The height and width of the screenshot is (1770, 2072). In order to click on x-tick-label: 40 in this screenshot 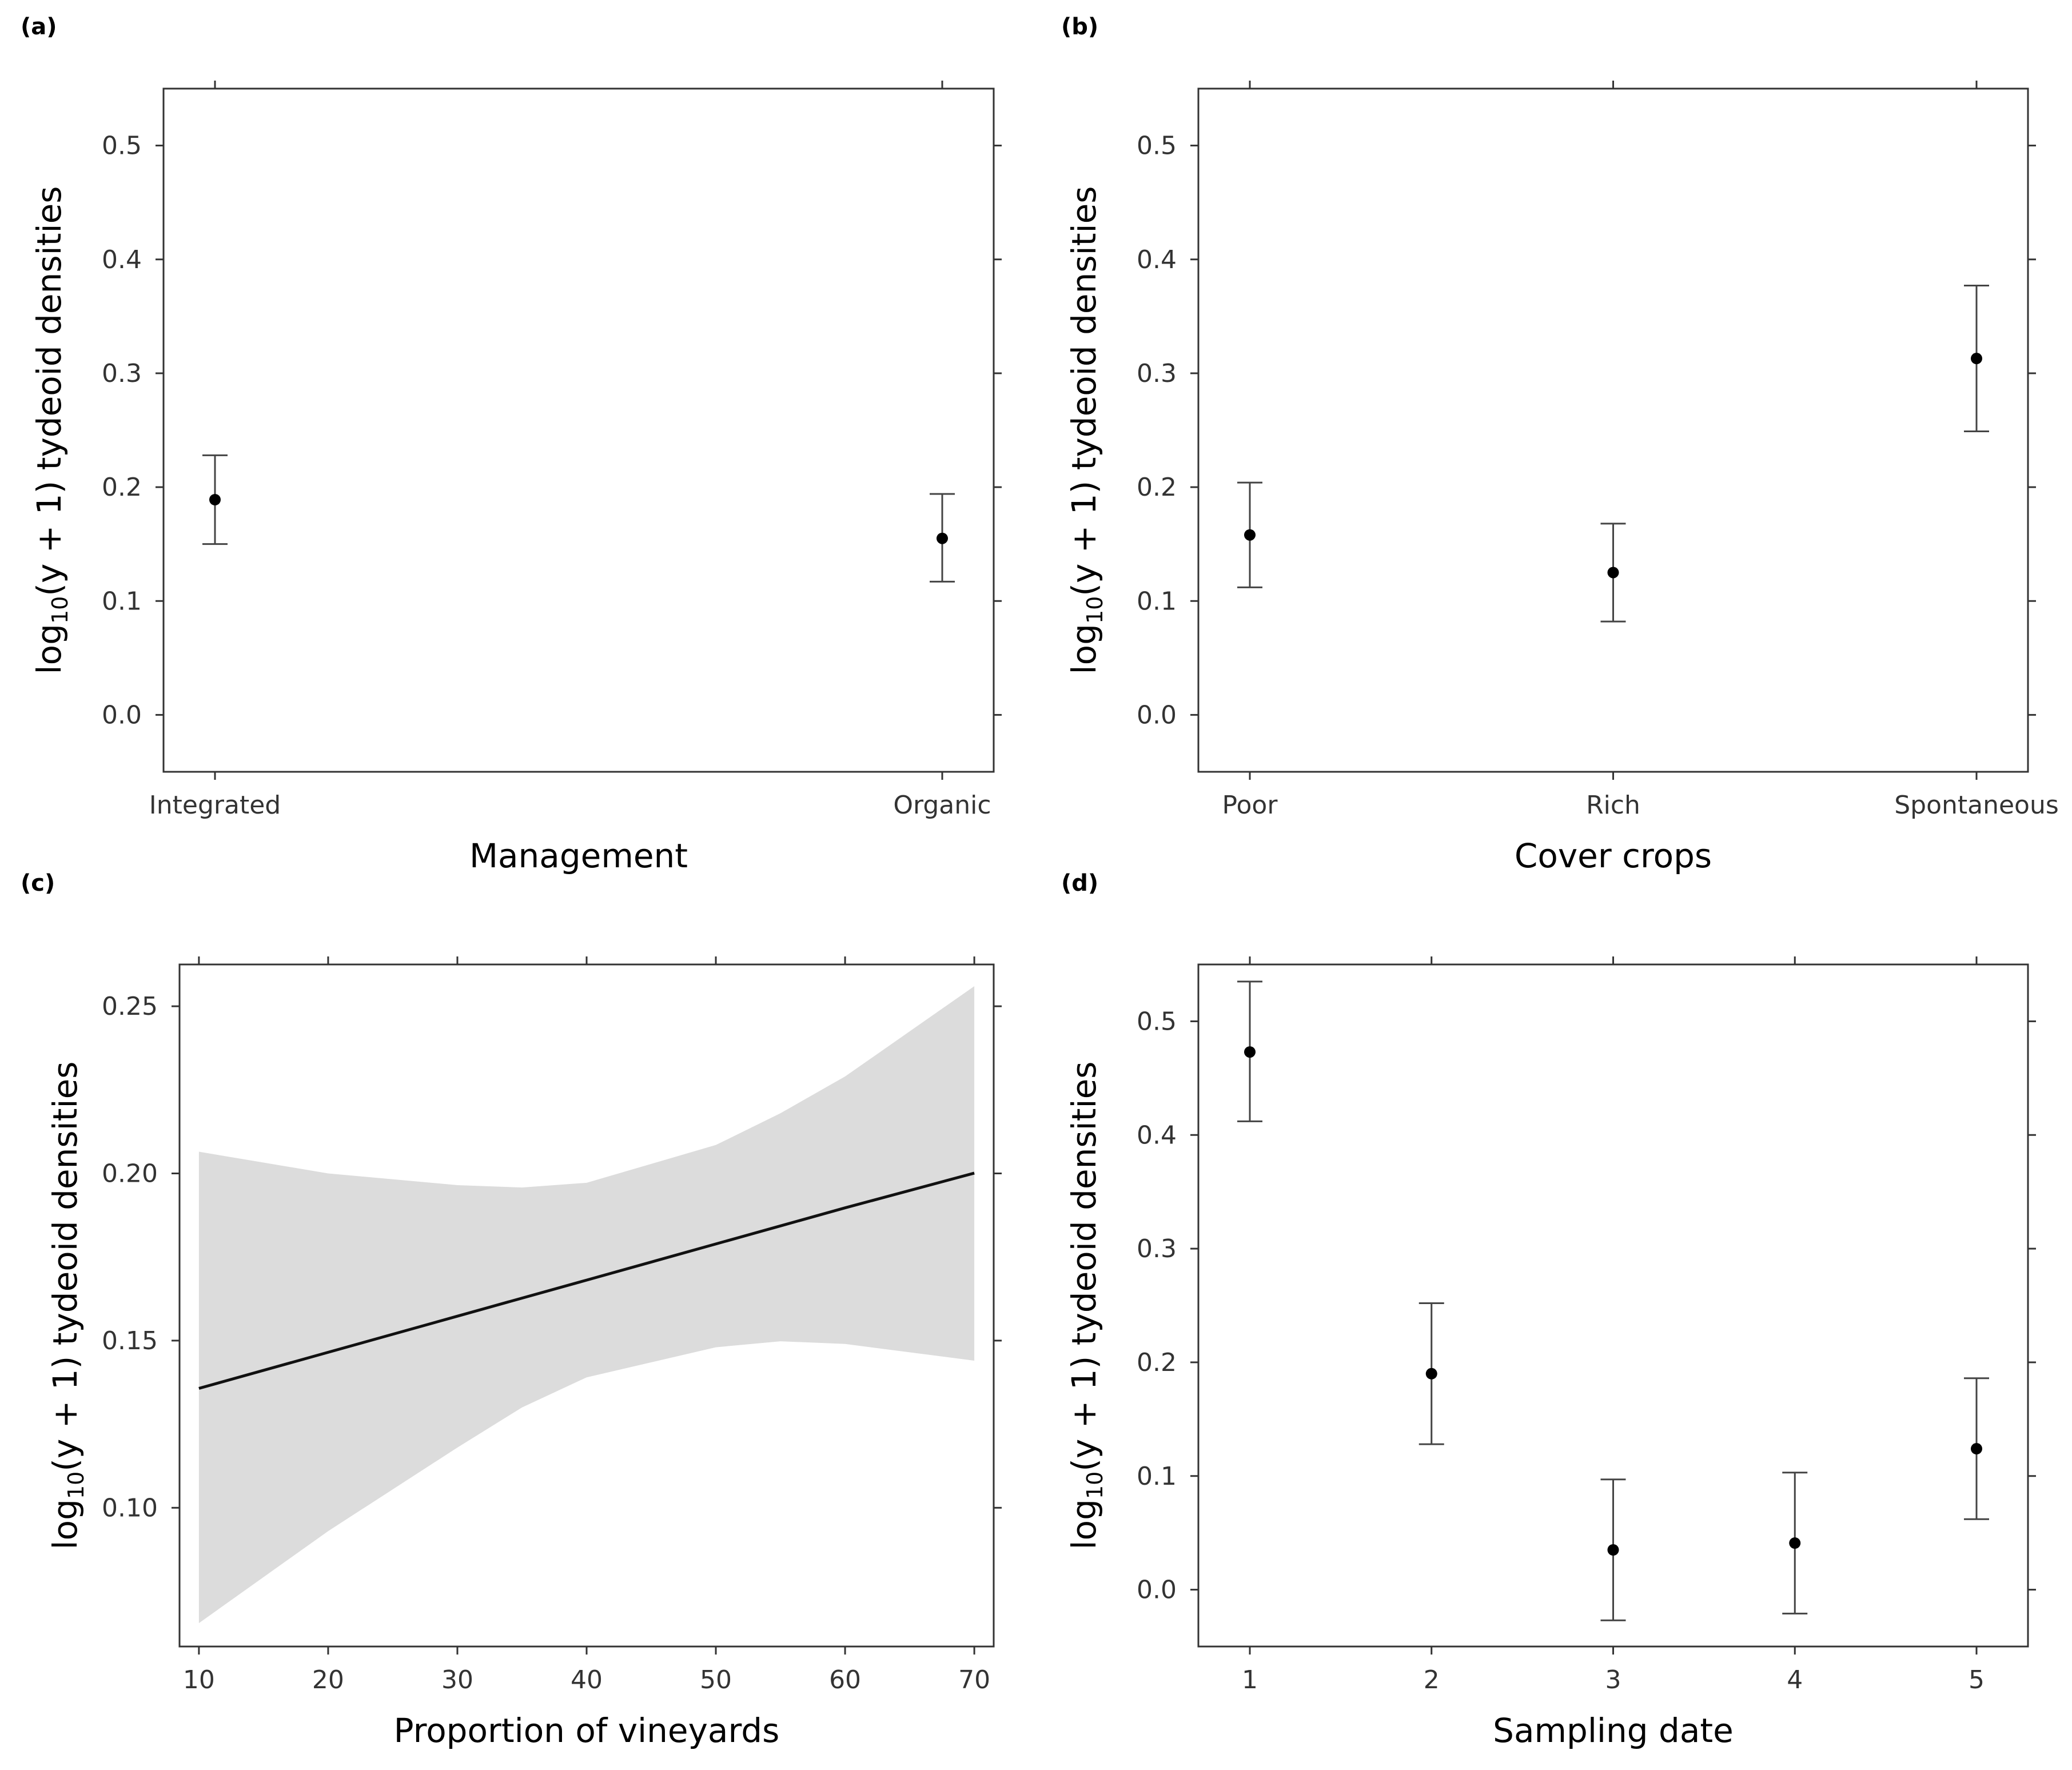, I will do `click(587, 1680)`.